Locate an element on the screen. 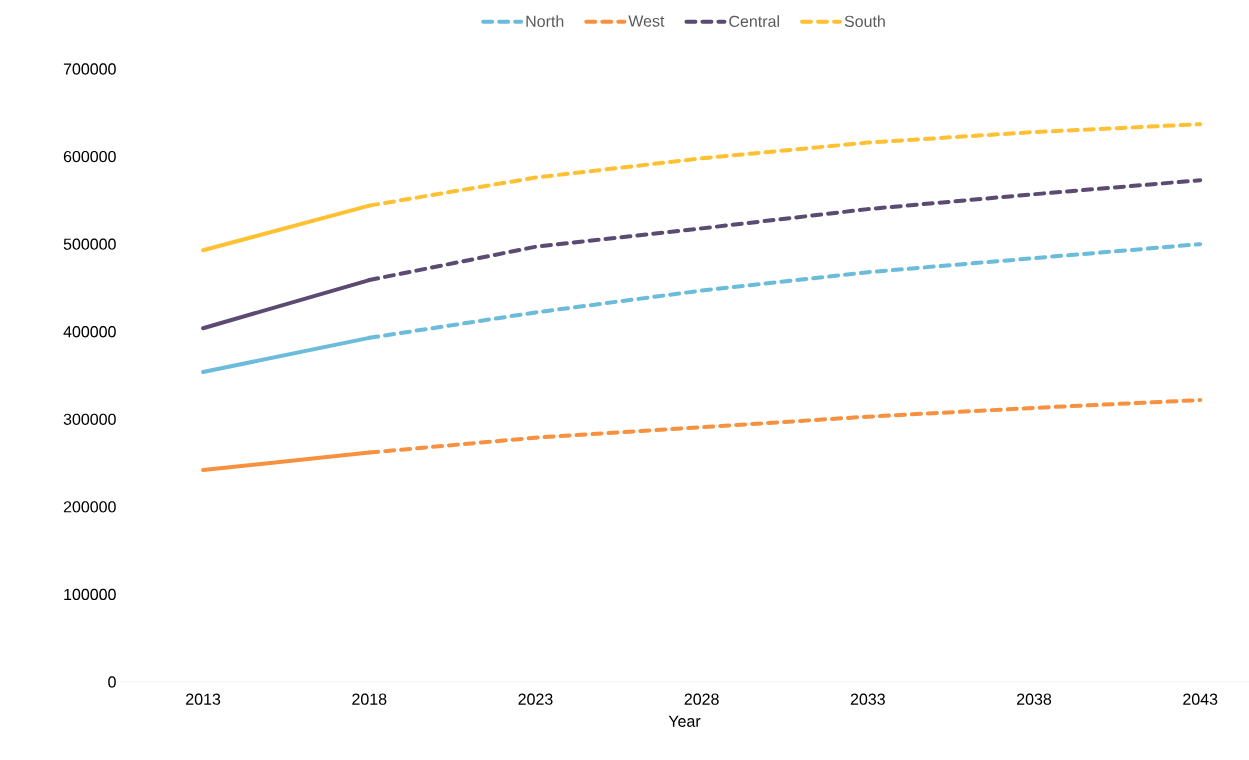  y-tick-label: 500000 is located at coordinates (89, 244).